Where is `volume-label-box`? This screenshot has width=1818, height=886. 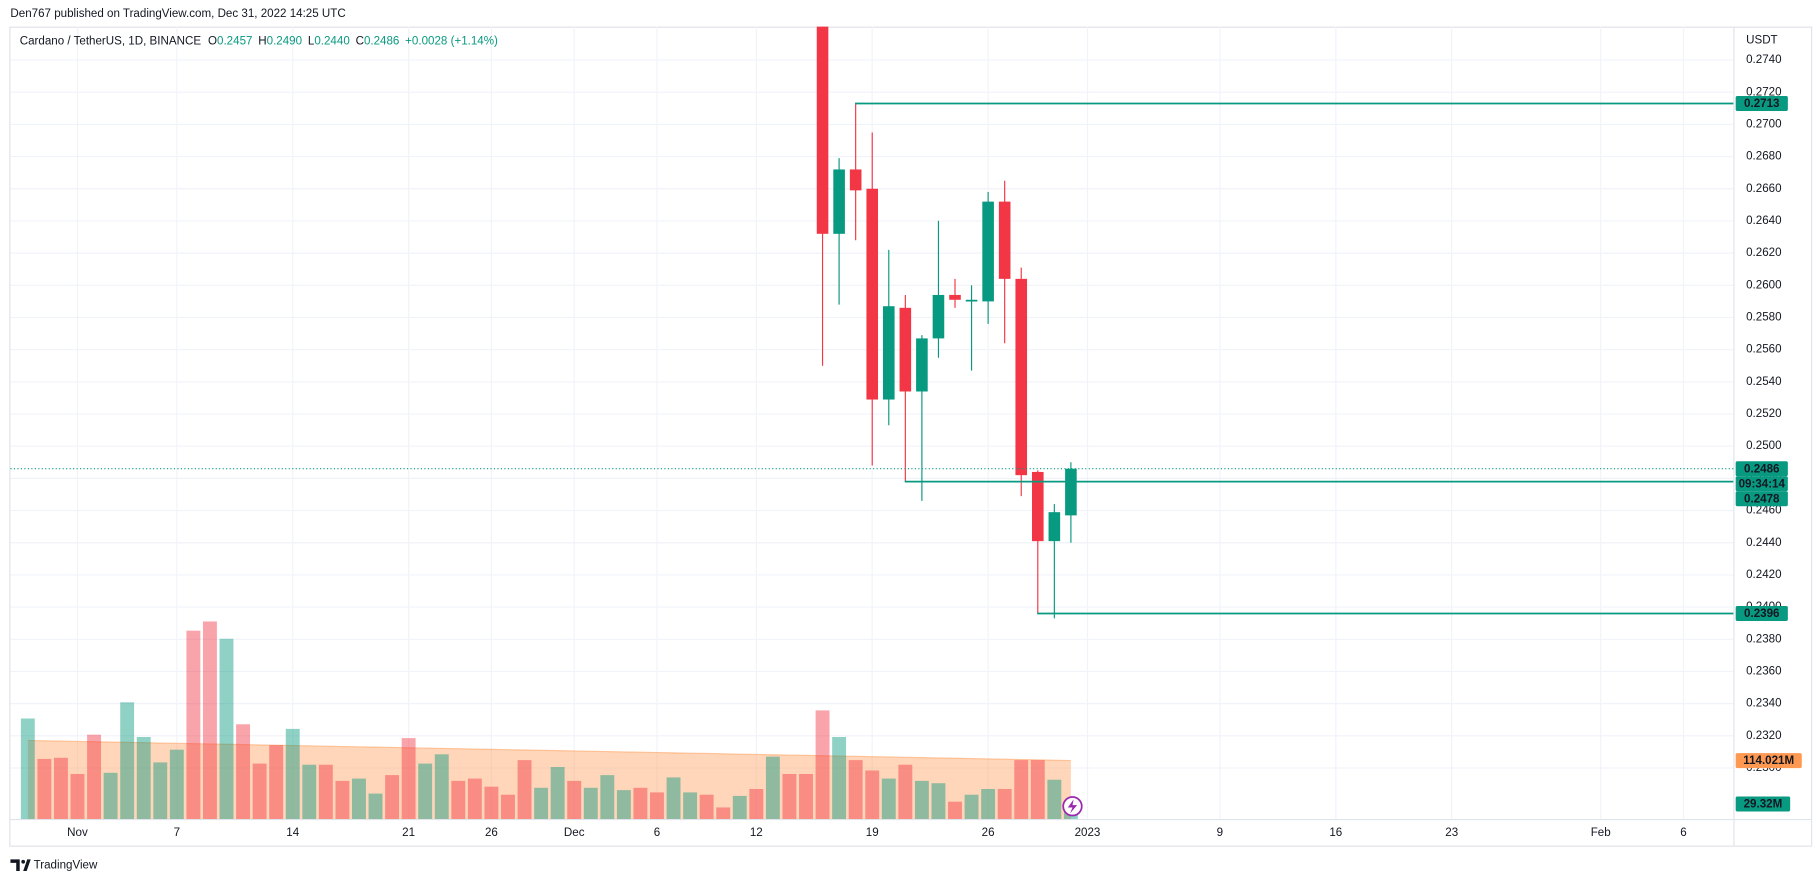 volume-label-box is located at coordinates (1763, 804).